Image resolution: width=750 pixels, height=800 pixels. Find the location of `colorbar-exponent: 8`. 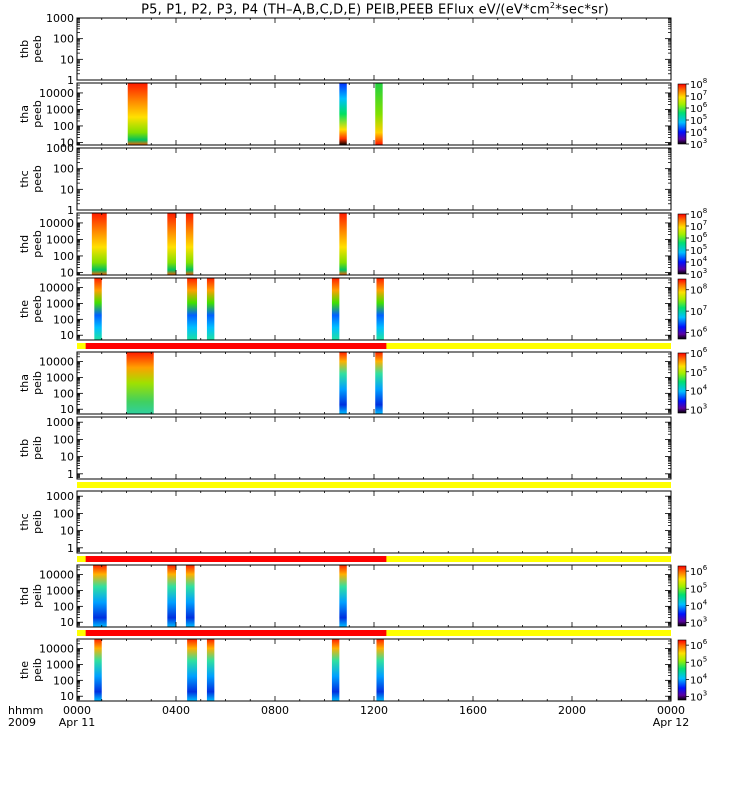

colorbar-exponent: 8 is located at coordinates (705, 81).